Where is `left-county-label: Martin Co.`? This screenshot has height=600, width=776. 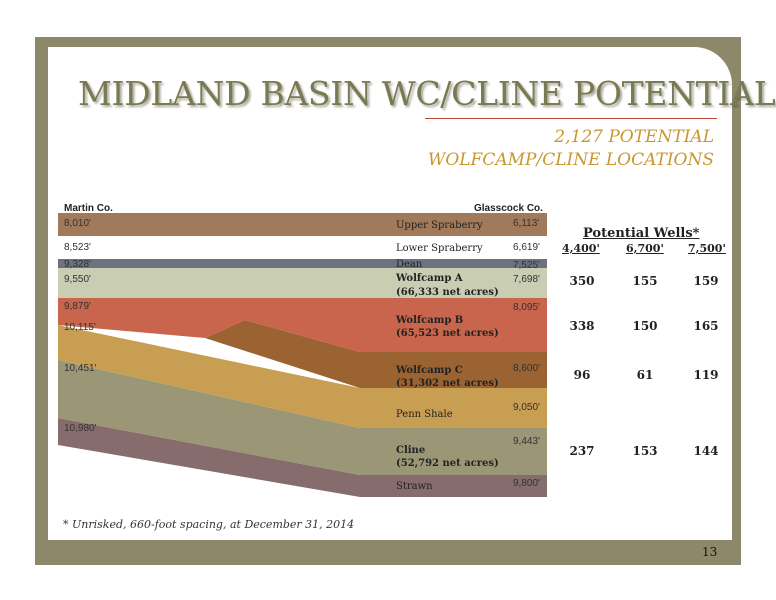 left-county-label: Martin Co. is located at coordinates (88, 208).